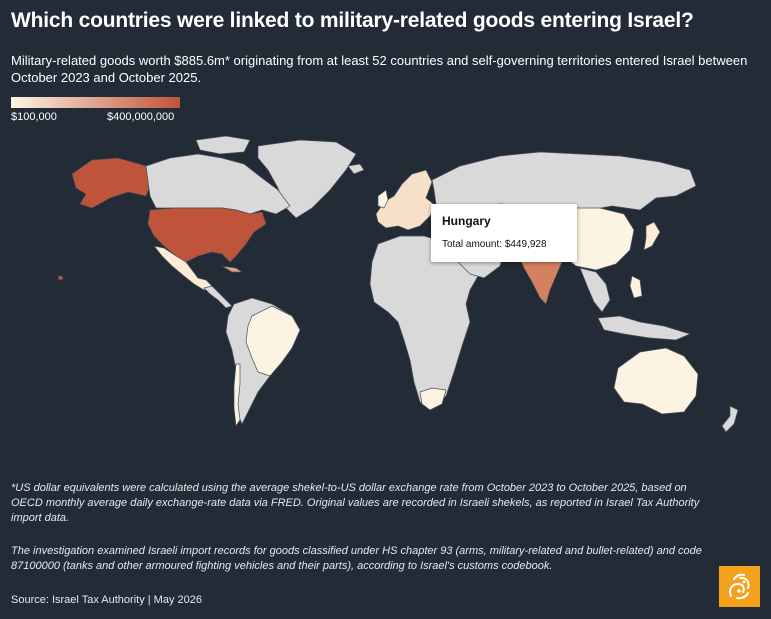 This screenshot has width=771, height=619. I want to click on indonesia, so click(644, 328).